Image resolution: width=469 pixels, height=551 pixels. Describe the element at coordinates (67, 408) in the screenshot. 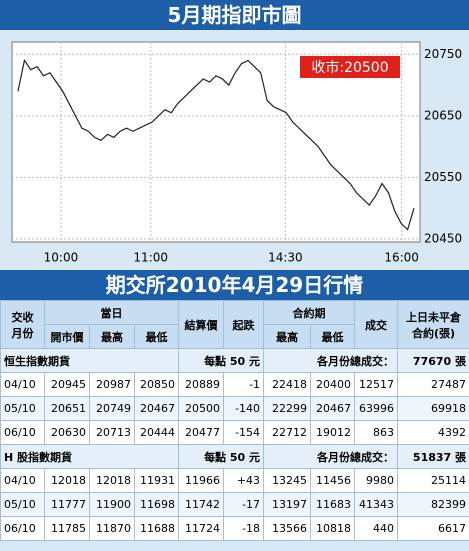

I see `cell: 20651` at that location.